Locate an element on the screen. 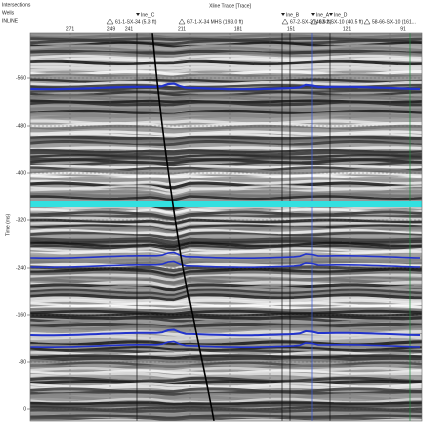  axis-title: Xline Trace [Trace] is located at coordinates (230, 6).